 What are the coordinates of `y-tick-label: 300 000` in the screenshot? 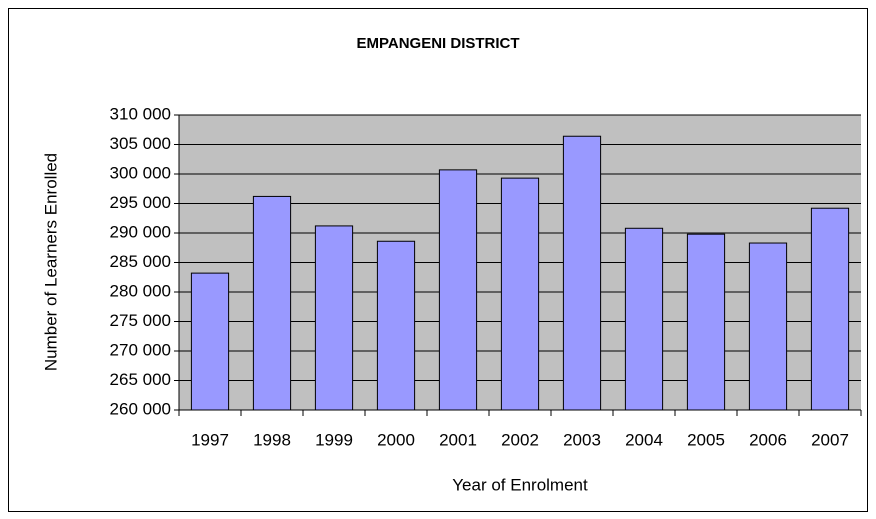 It's located at (140, 172).